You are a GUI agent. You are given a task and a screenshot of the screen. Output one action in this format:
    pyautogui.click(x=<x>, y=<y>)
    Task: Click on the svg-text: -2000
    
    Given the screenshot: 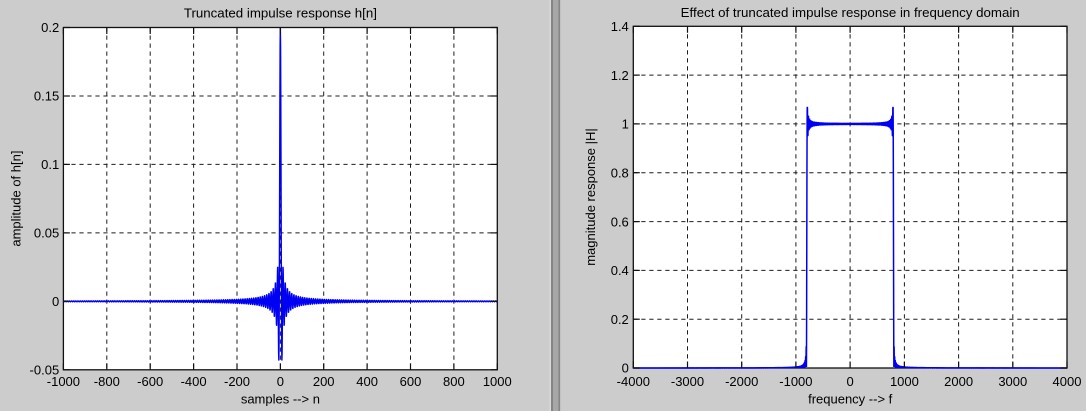 What is the action you would take?
    pyautogui.click(x=741, y=381)
    